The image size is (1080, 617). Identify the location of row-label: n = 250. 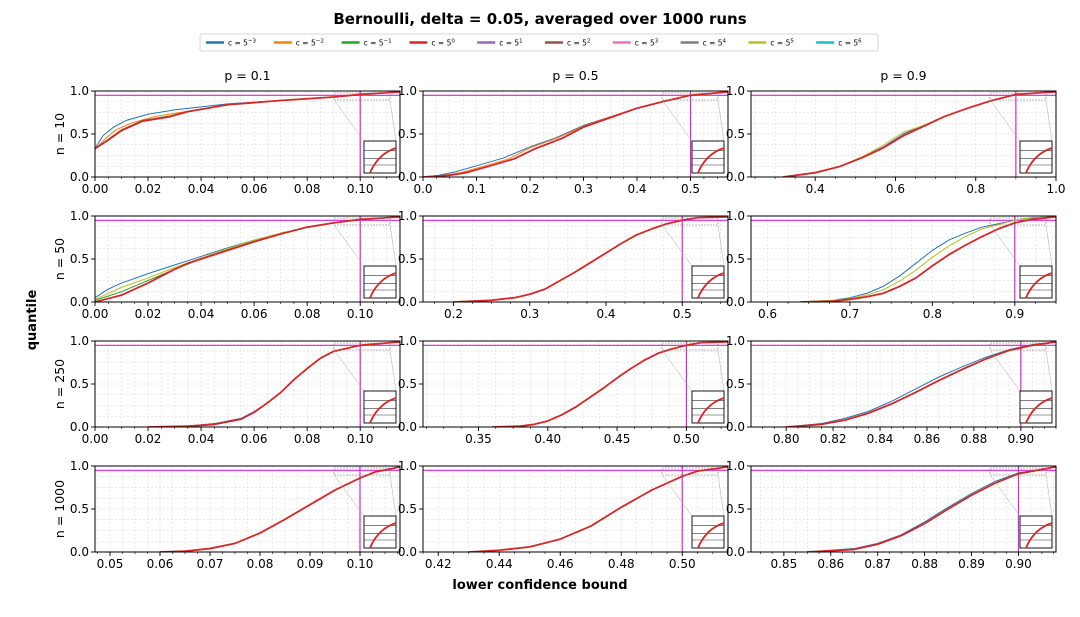
(59, 384).